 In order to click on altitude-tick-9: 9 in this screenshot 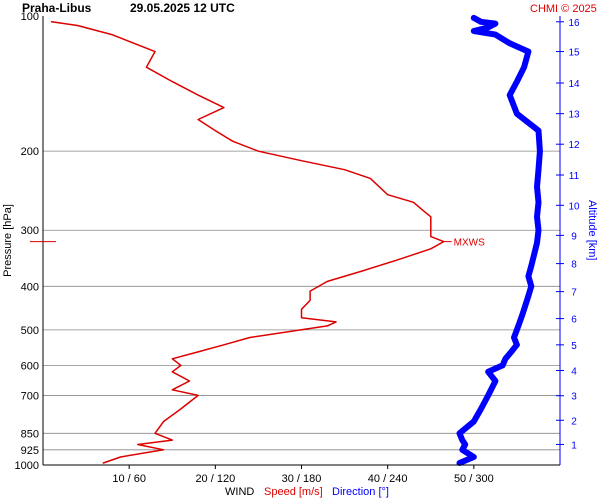, I will do `click(574, 236)`.